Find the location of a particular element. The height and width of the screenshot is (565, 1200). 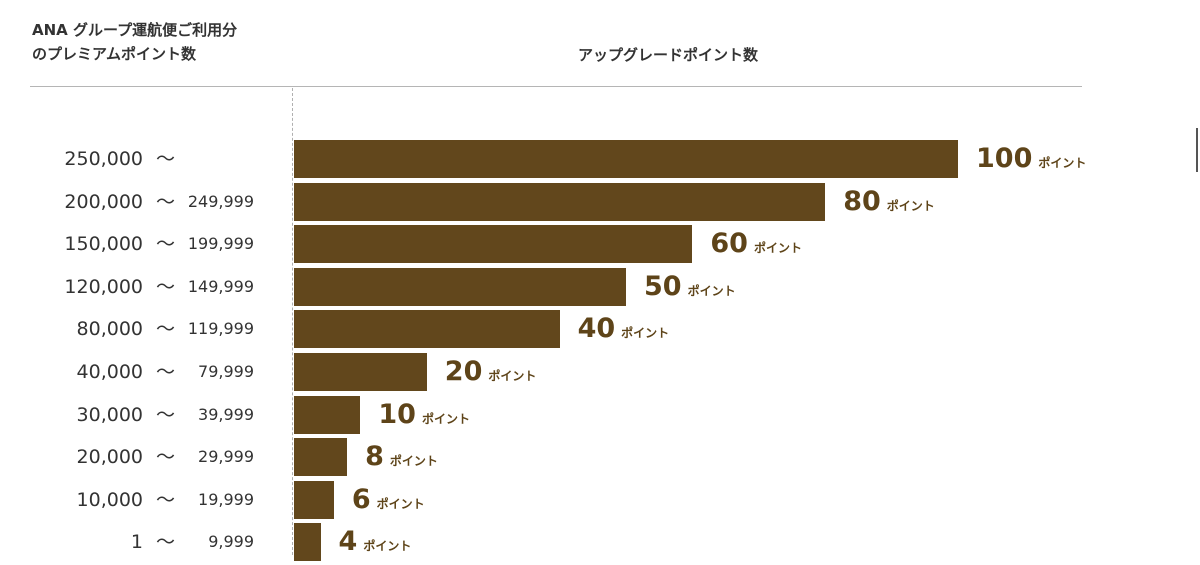

category-label-from: 250,000 is located at coordinates (103, 159).